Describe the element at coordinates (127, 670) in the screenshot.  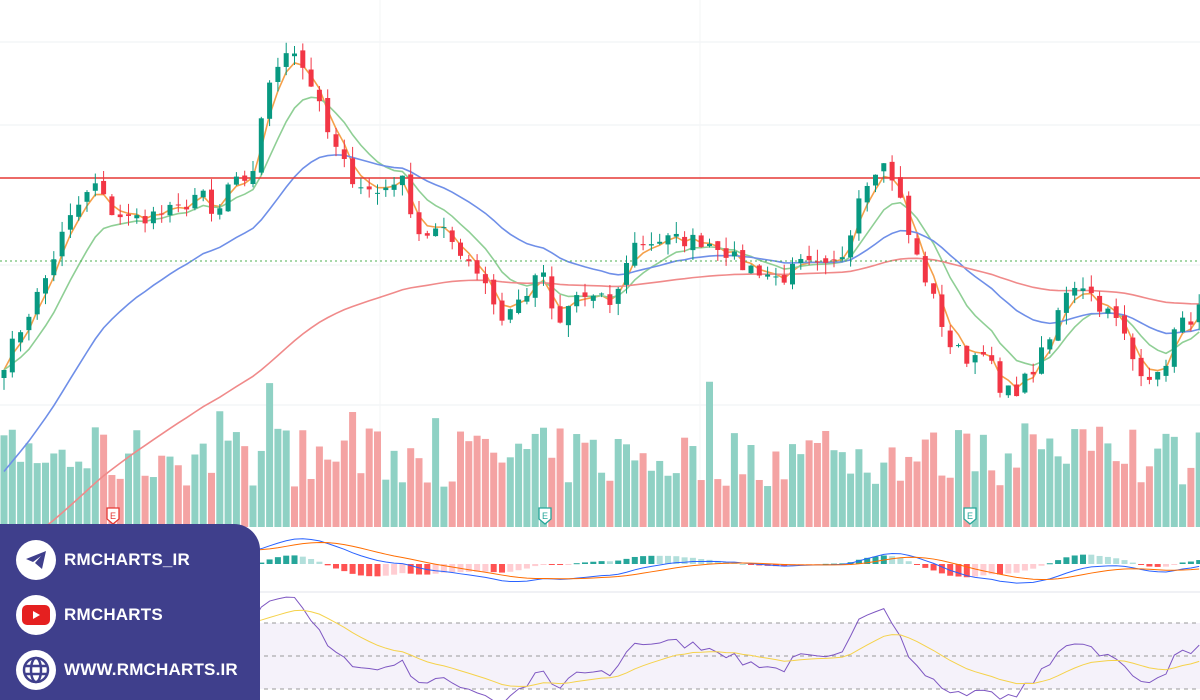
I see `website-link: WWW.RMCHARTS.IR` at that location.